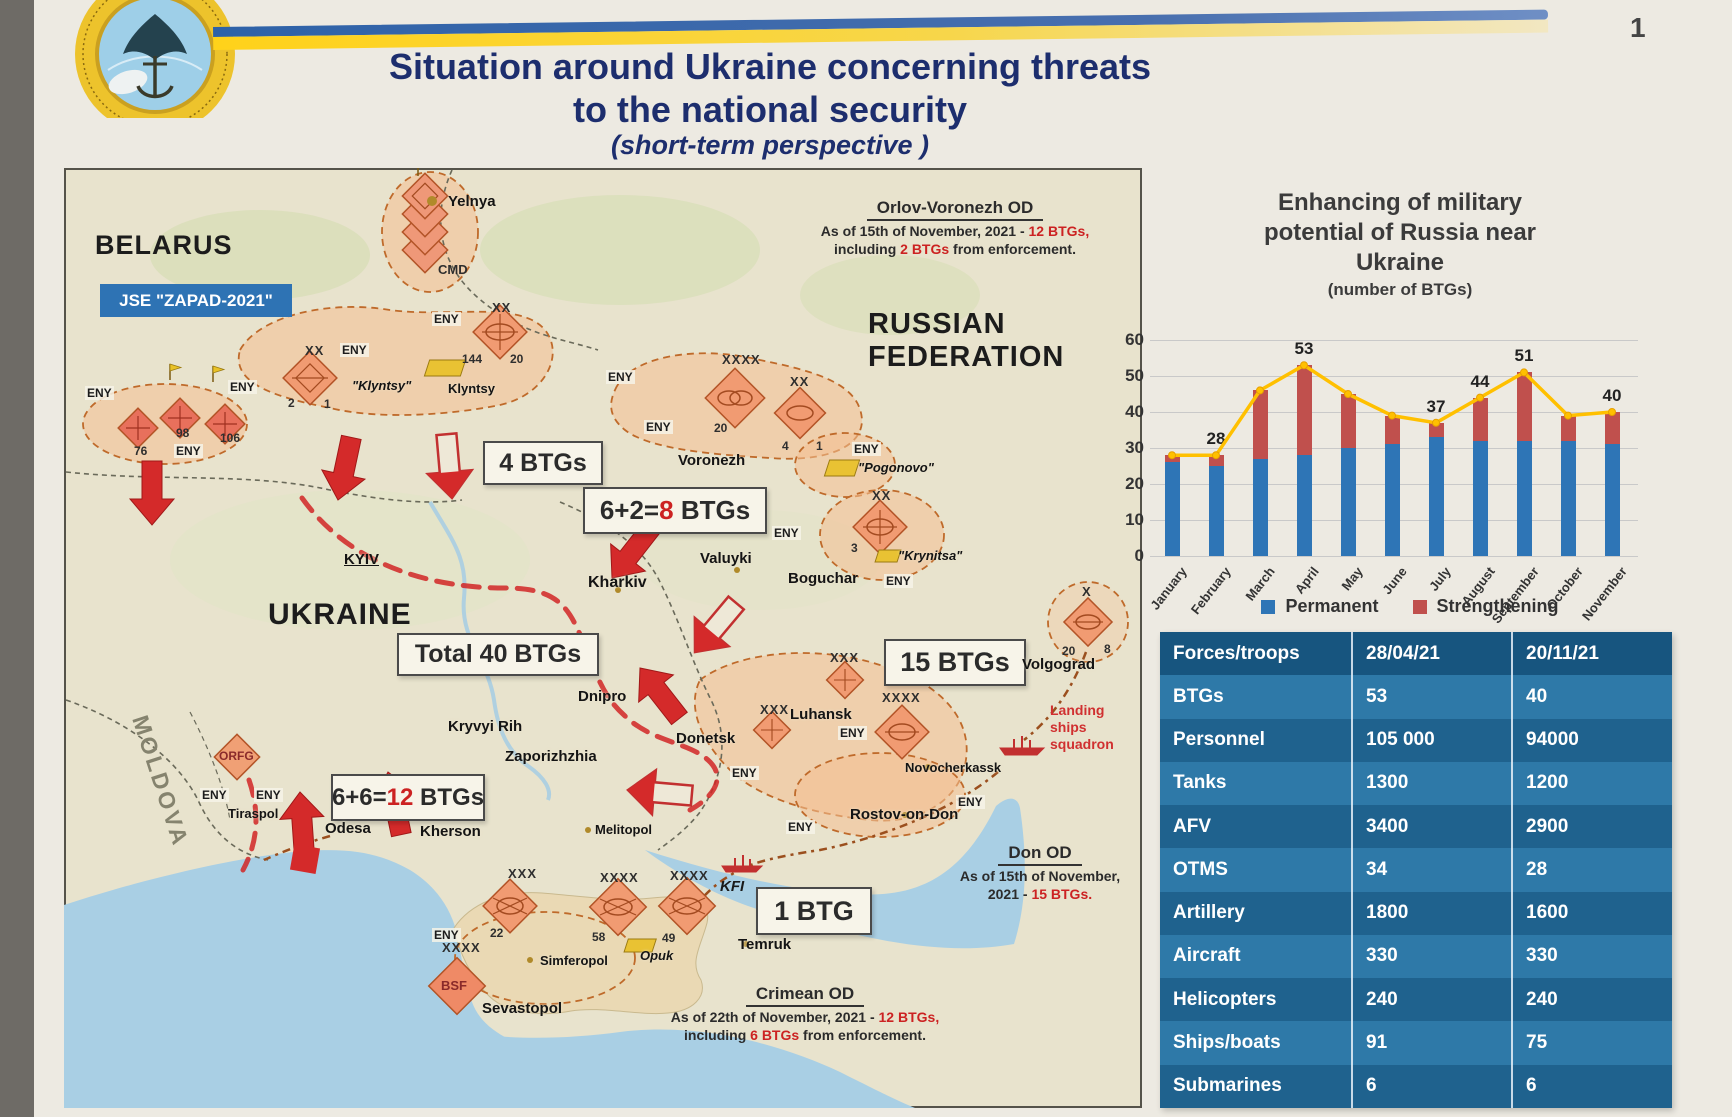 The width and height of the screenshot is (1732, 1117). What do you see at coordinates (717, 1035) in the screenshot?
I see `crimean-od-line2: including` at bounding box center [717, 1035].